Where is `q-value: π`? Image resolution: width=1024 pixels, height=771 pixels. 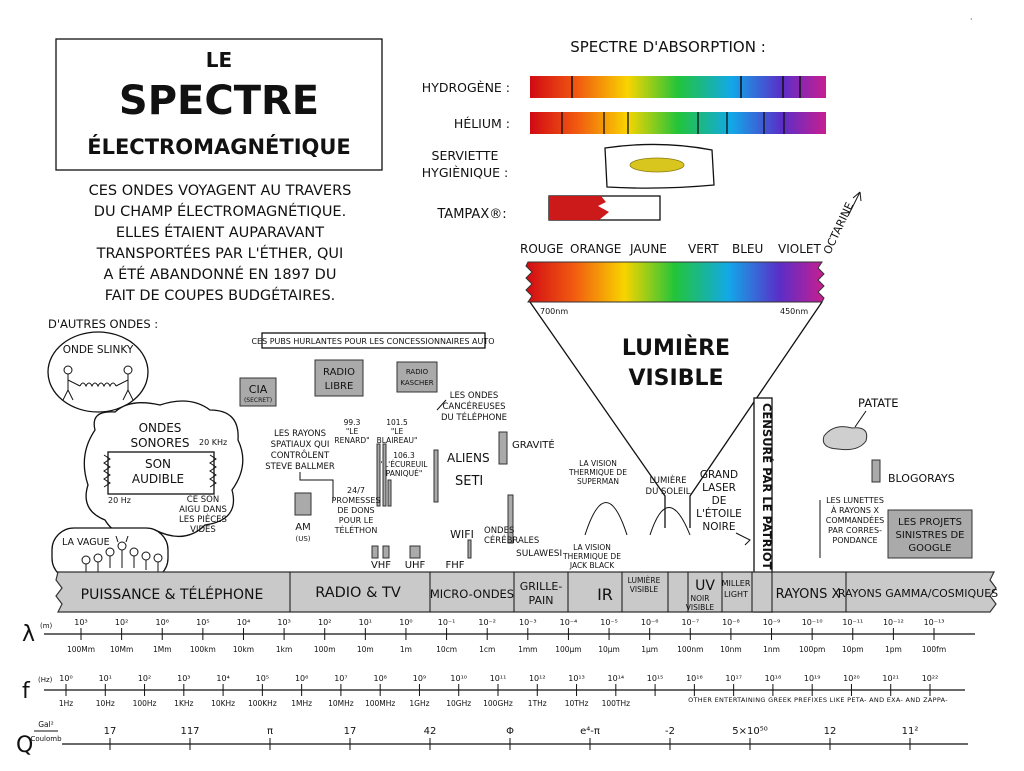
q-value: π is located at coordinates (270, 731).